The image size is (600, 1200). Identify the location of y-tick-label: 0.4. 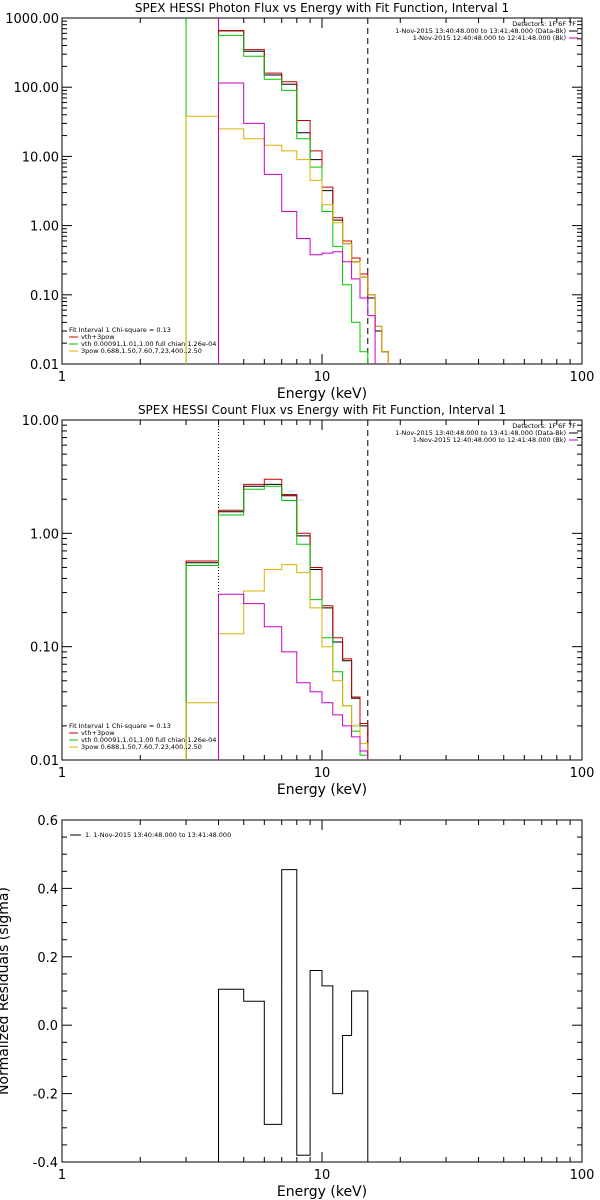
(47, 889).